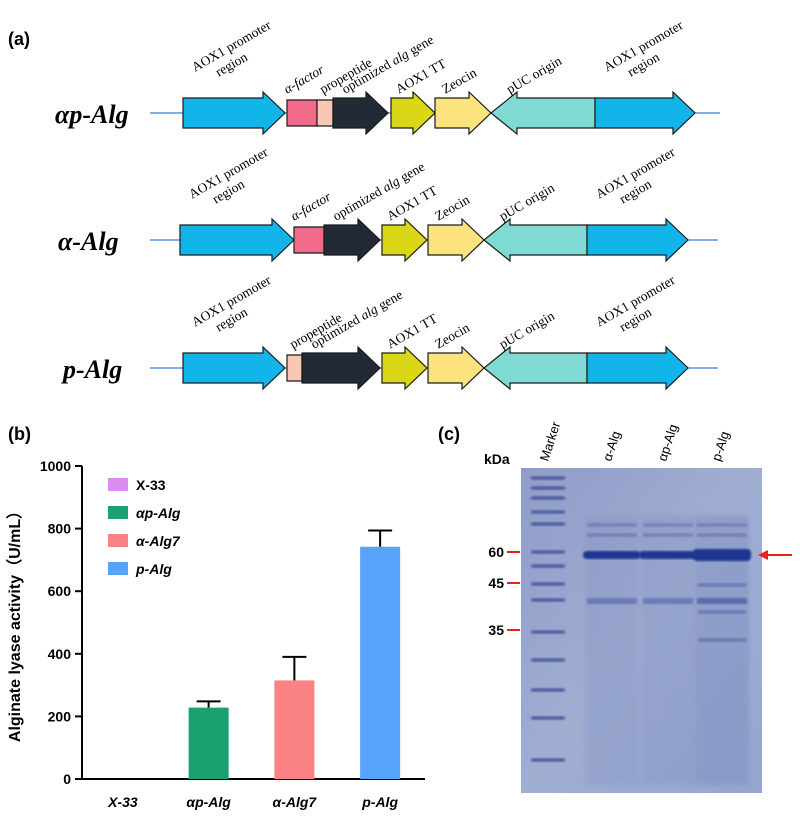  Describe the element at coordinates (19, 434) in the screenshot. I see `panel-label-b: (b)` at that location.